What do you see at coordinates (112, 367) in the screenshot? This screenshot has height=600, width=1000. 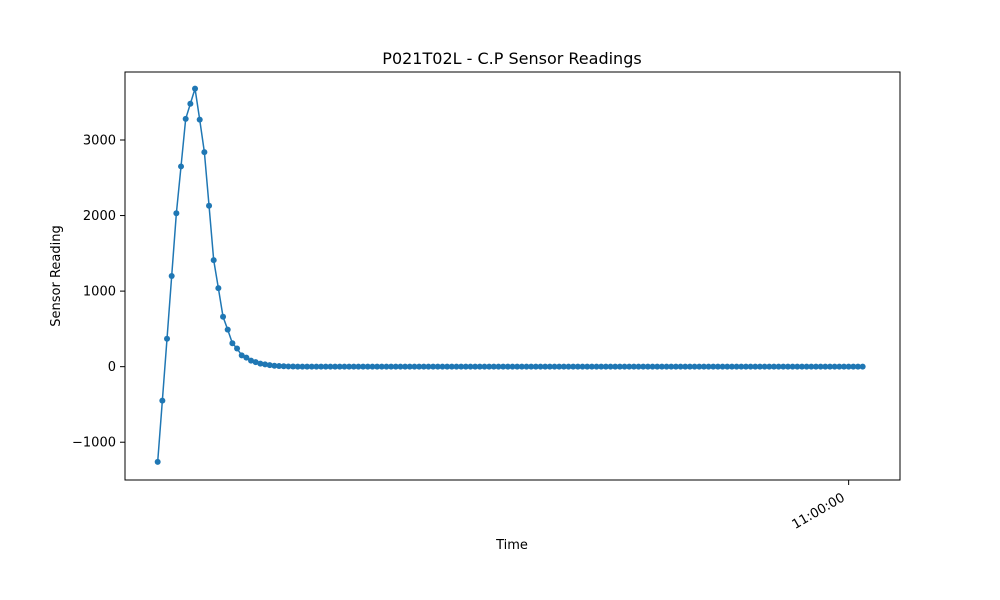 I see `y-tick-label: 0` at bounding box center [112, 367].